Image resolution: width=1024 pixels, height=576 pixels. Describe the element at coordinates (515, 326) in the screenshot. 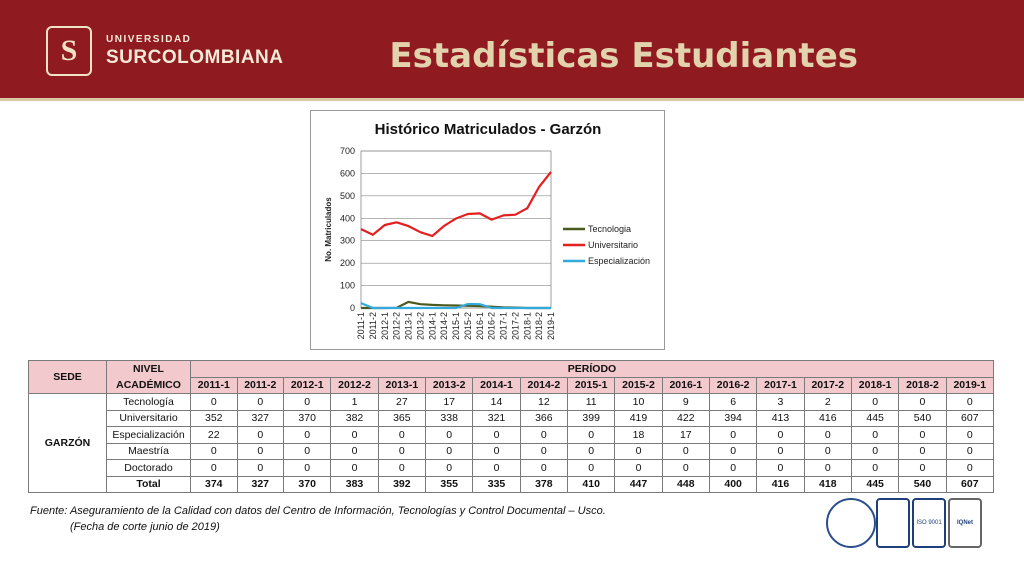

I see `x-tick-label: 2017-2` at that location.